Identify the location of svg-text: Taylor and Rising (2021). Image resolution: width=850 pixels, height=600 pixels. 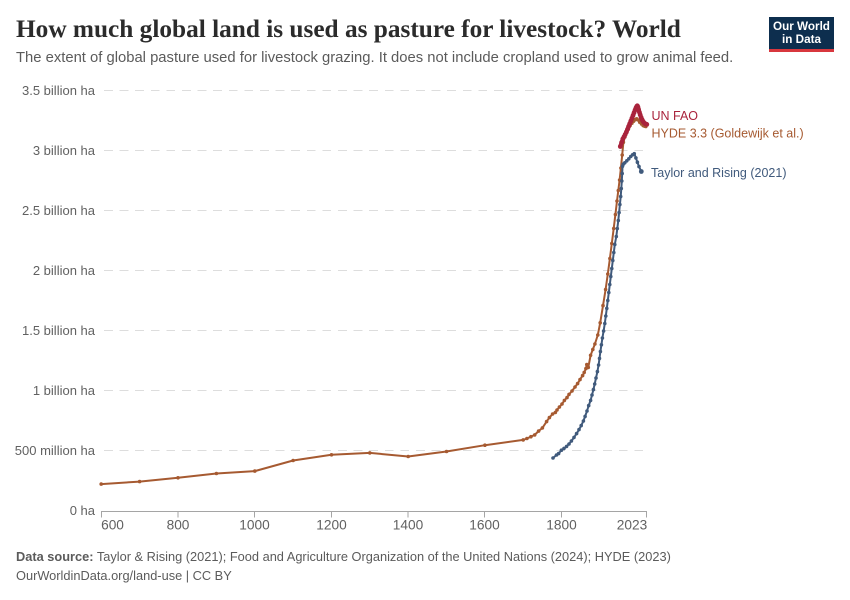
(719, 173).